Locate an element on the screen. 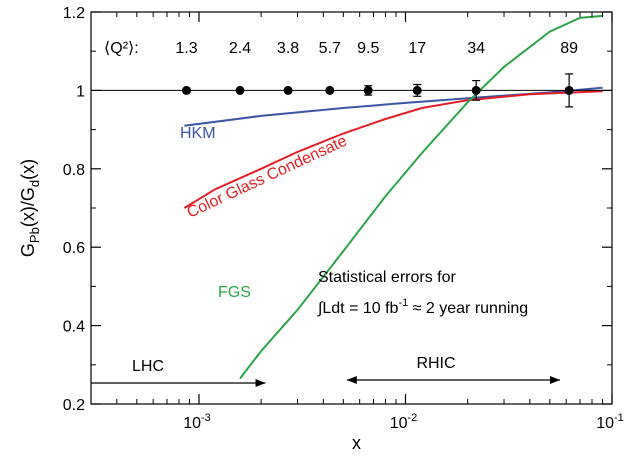 The height and width of the screenshot is (457, 624). stat-errors-line1: Statistical errors for is located at coordinates (387, 277).